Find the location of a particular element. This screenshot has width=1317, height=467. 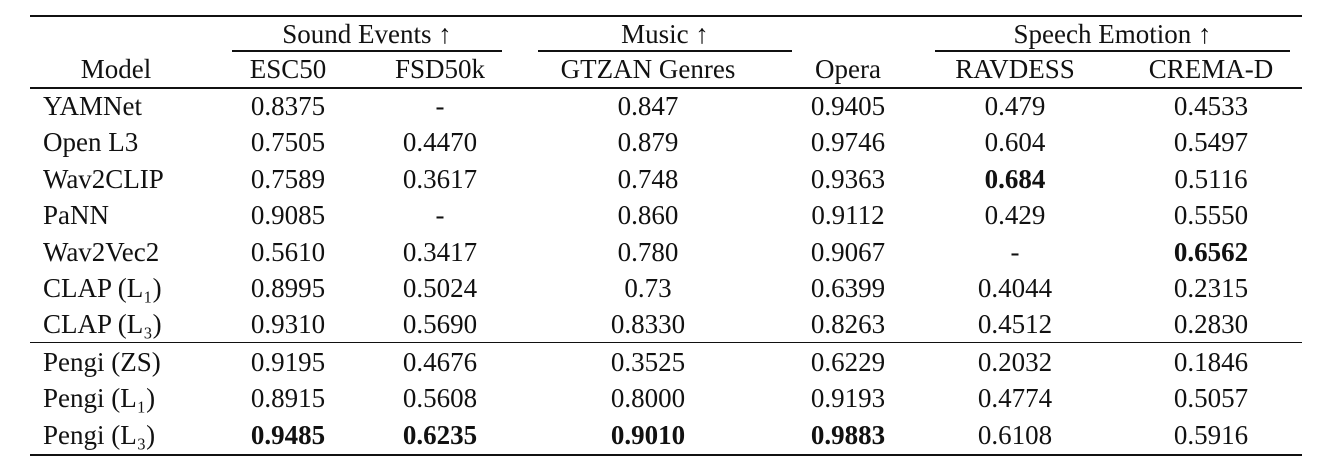

table-cell: 0.5497 is located at coordinates (1211, 142).